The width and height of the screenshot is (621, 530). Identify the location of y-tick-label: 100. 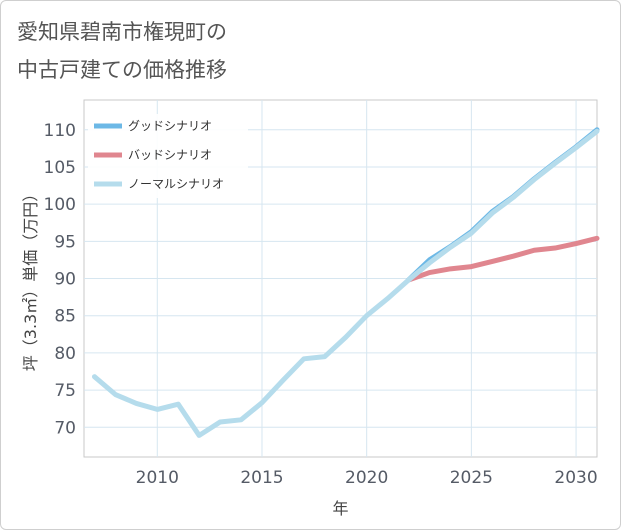
(60, 205).